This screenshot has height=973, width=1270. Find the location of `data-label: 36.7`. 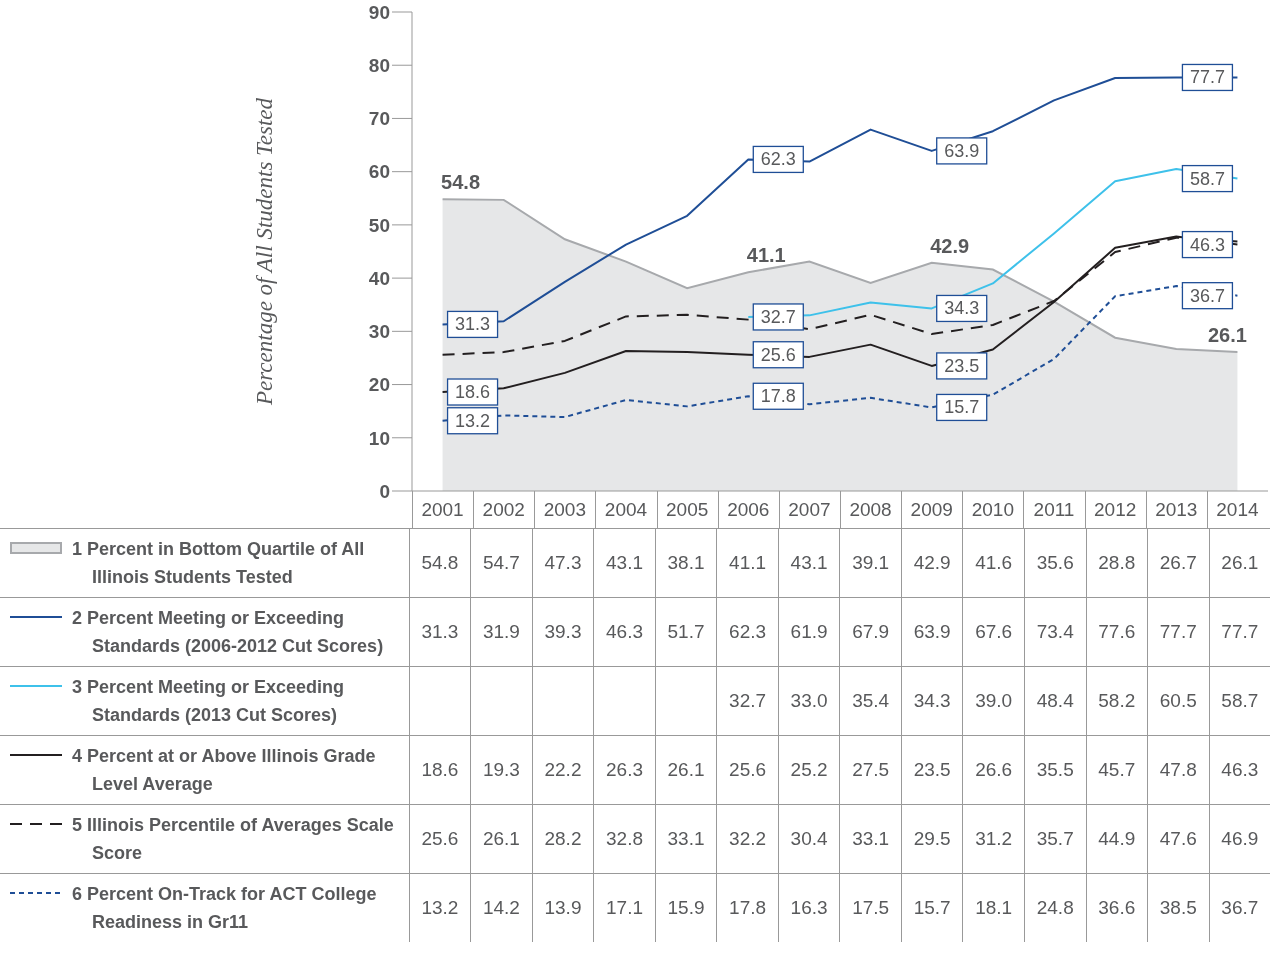

data-label: 36.7 is located at coordinates (1239, 908).